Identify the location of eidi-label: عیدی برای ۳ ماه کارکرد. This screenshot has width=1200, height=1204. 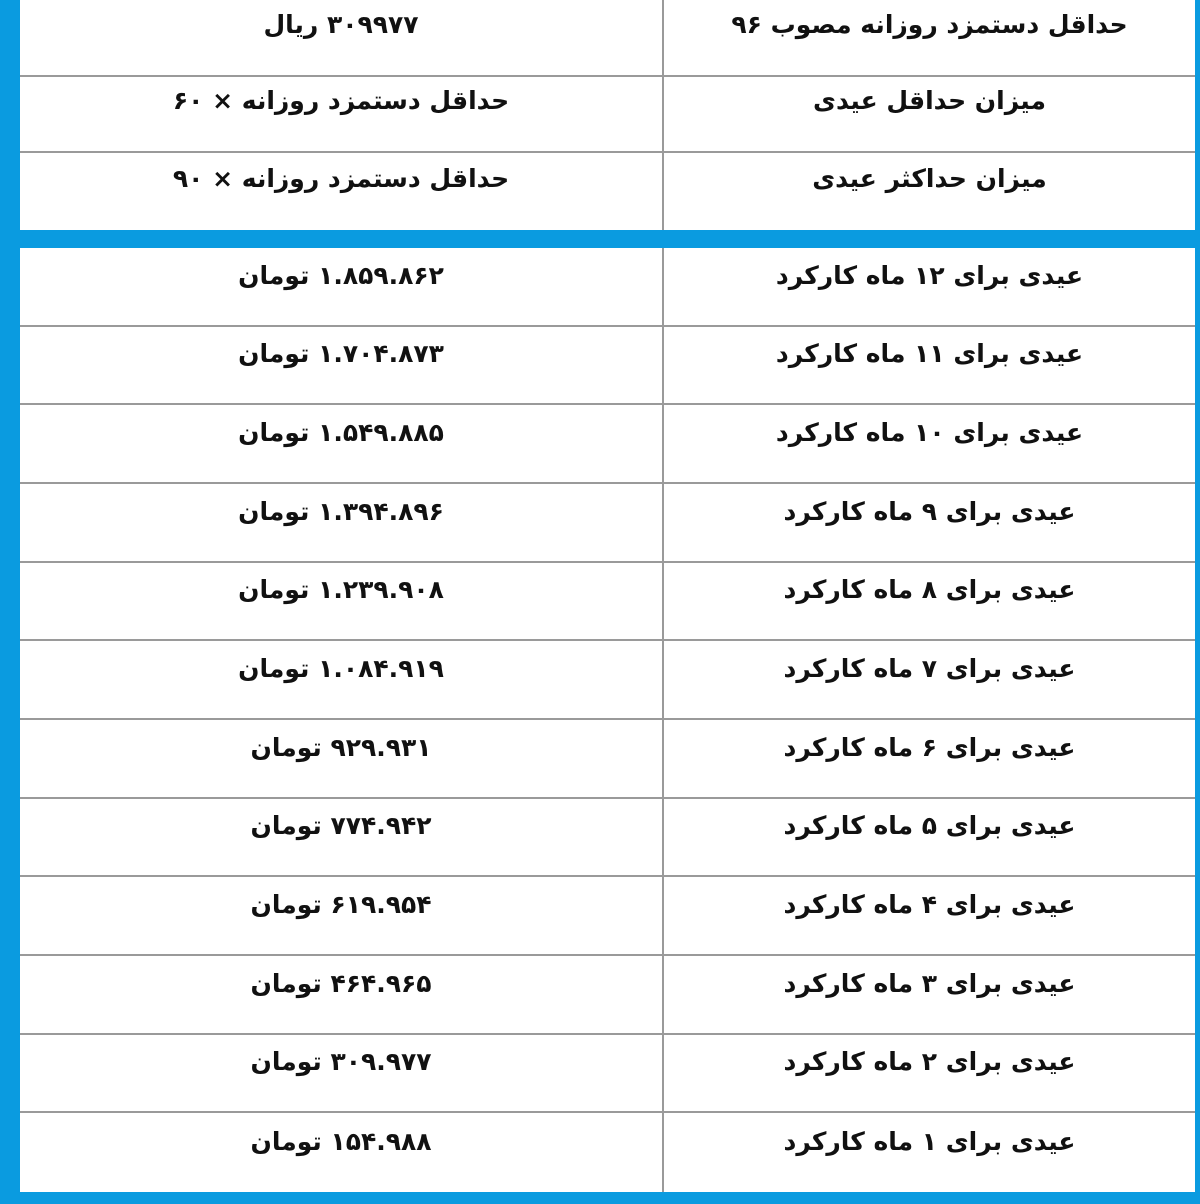
(928, 994).